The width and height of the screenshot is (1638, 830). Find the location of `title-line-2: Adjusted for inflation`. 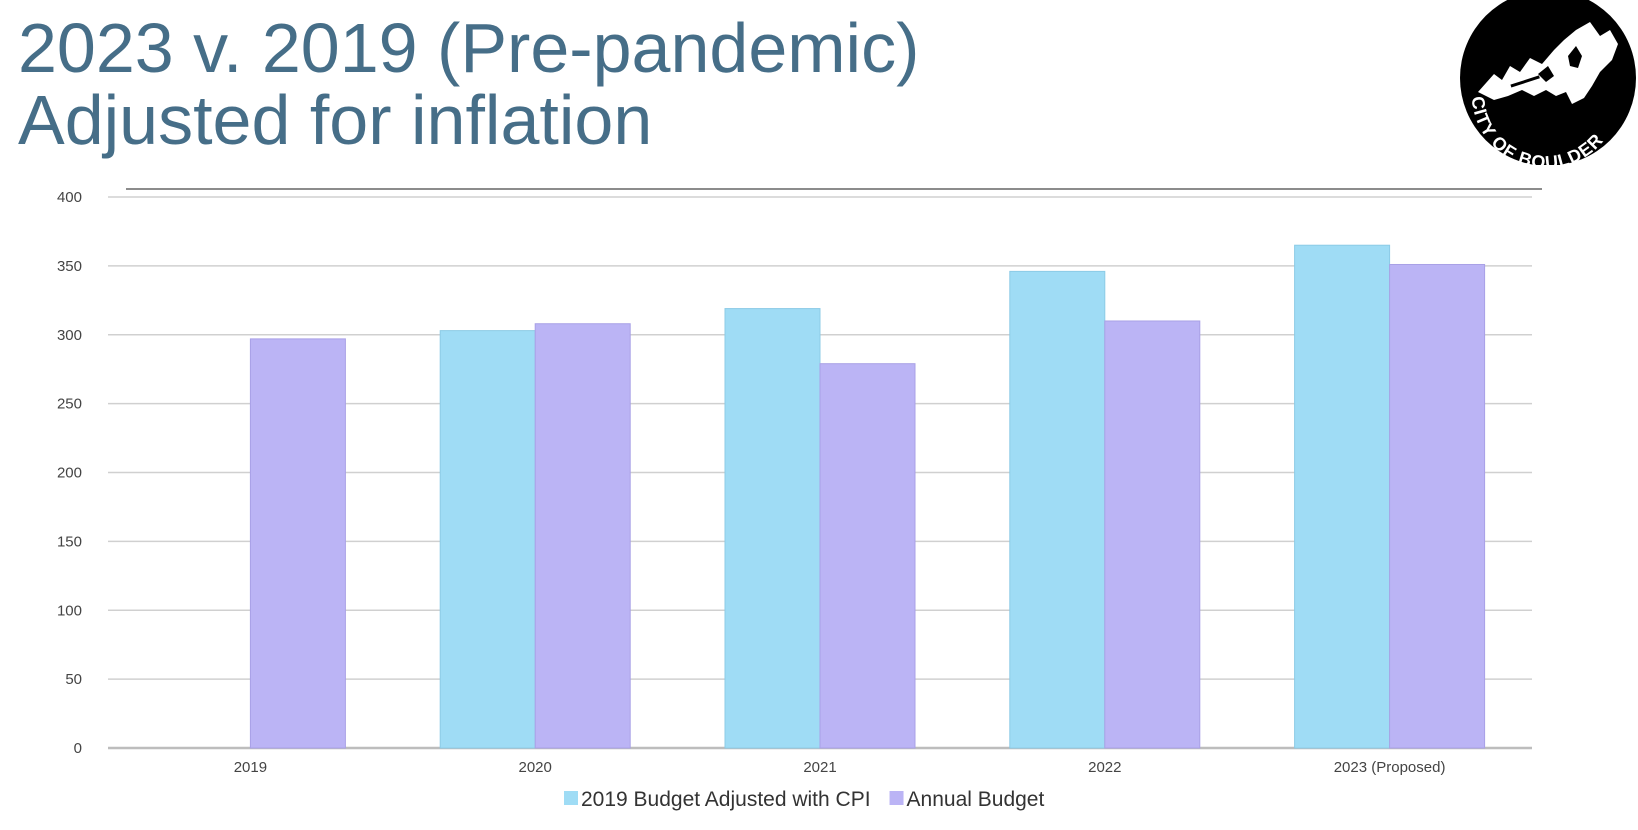

title-line-2: Adjusted for inflation is located at coordinates (335, 120).